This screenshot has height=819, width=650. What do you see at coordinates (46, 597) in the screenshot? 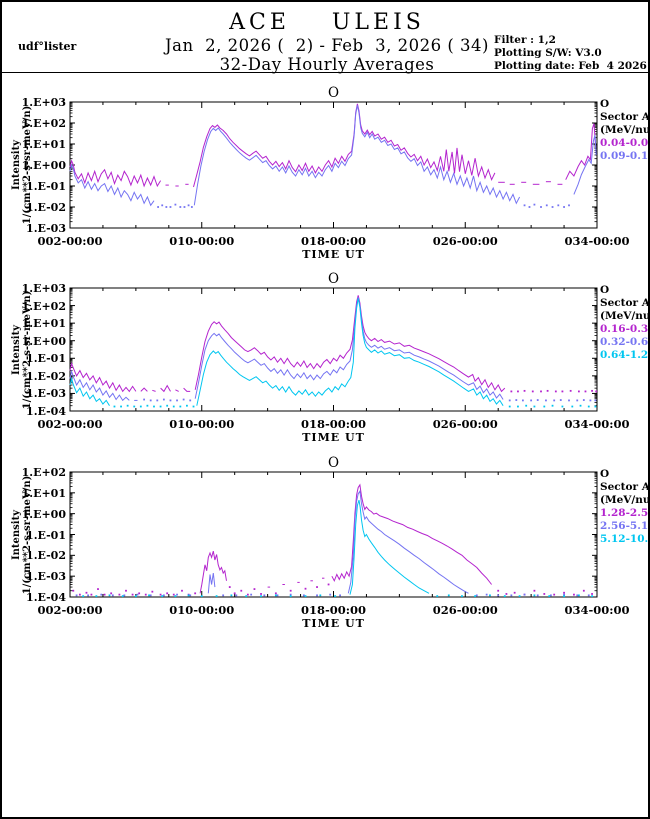
I see `y-tick-label: 1.E-04` at bounding box center [46, 597].